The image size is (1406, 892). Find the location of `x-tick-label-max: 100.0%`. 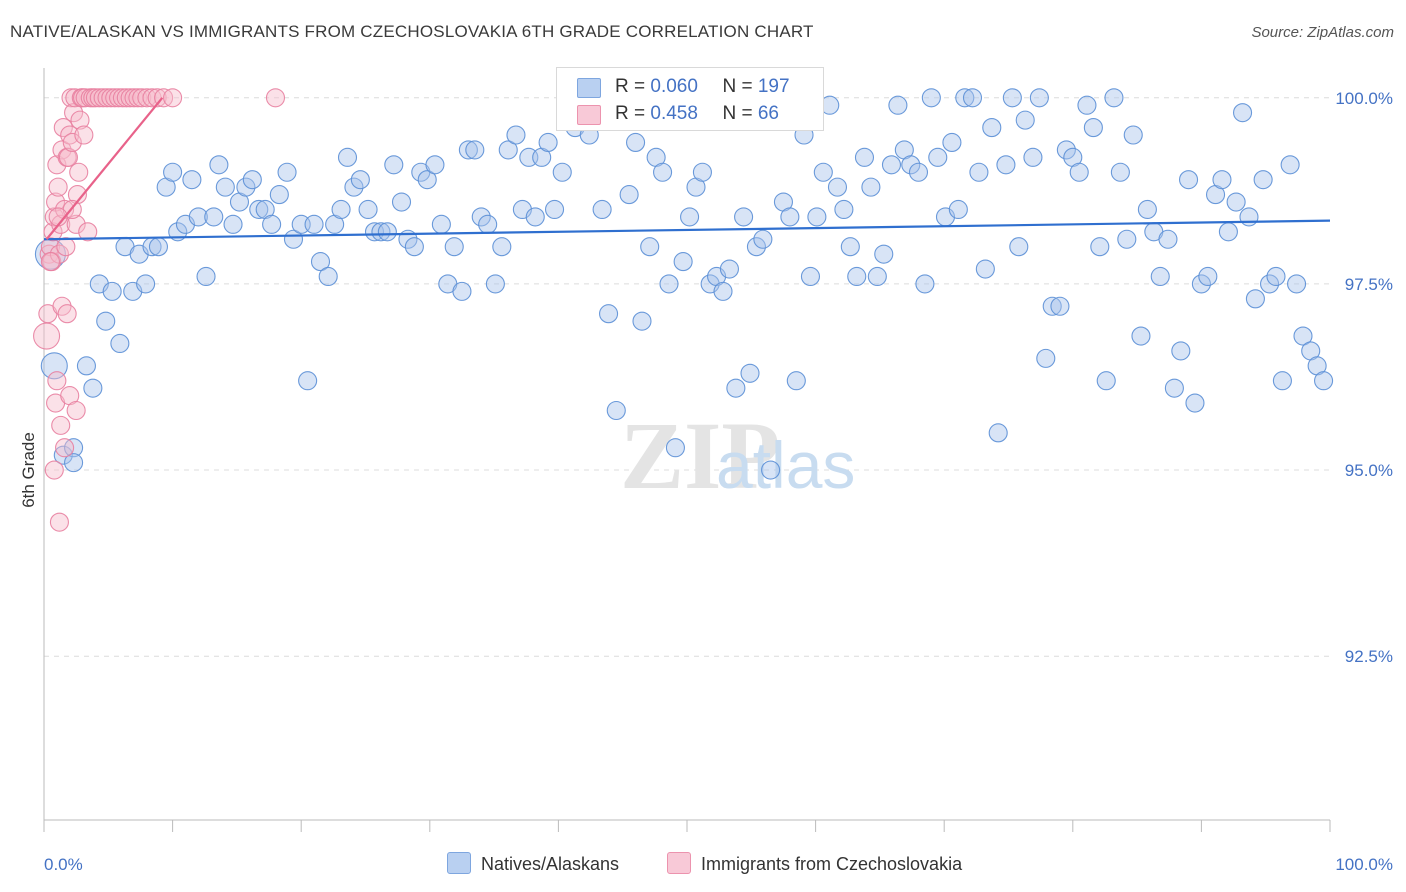

x-tick-label-max: 100.0% is located at coordinates (1364, 864).